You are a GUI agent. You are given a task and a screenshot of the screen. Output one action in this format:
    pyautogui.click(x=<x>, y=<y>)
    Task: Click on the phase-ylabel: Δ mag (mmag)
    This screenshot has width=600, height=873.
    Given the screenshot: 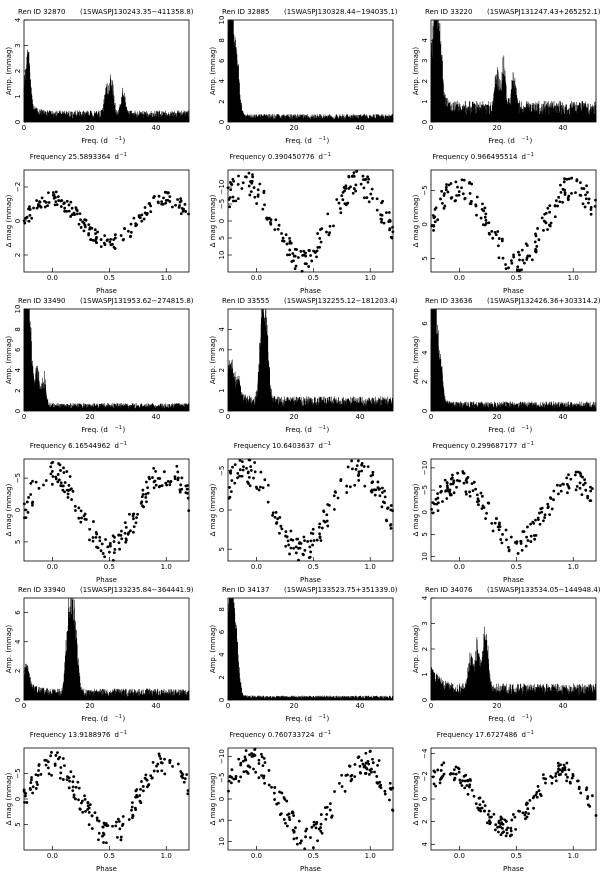 What is the action you would take?
    pyautogui.click(x=416, y=798)
    